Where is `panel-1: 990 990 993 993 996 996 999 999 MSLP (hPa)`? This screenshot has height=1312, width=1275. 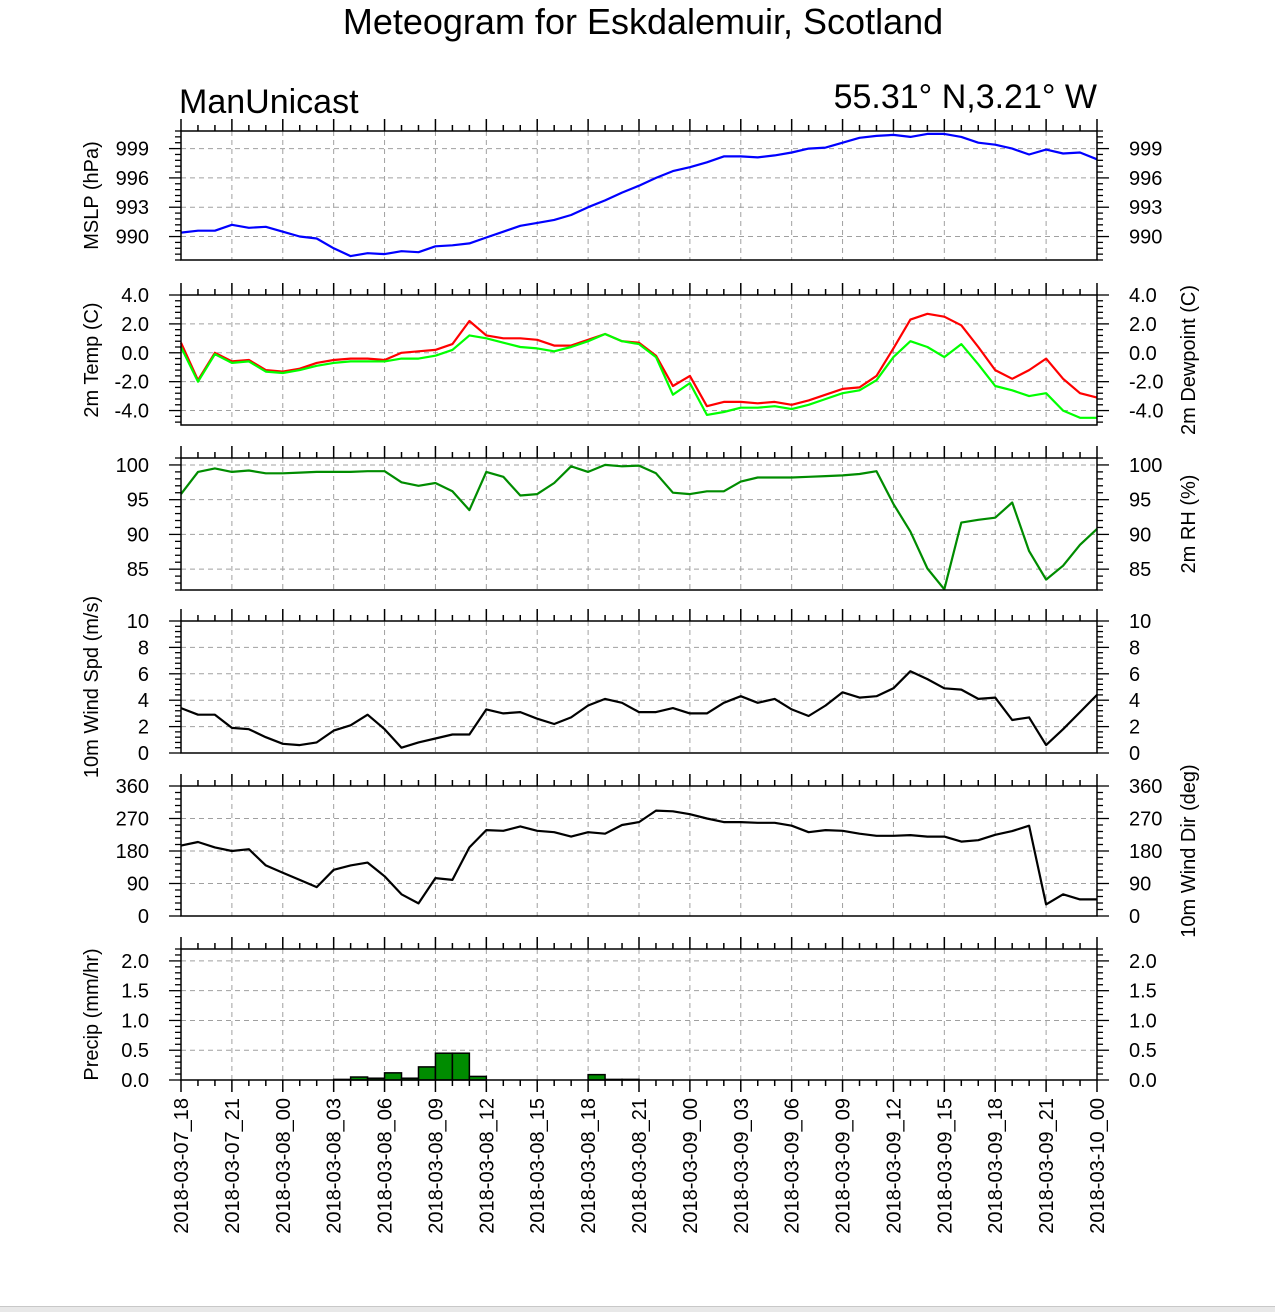 panel-1: 990 990 993 993 996 996 999 999 MSLP (hPa) is located at coordinates (621, 190).